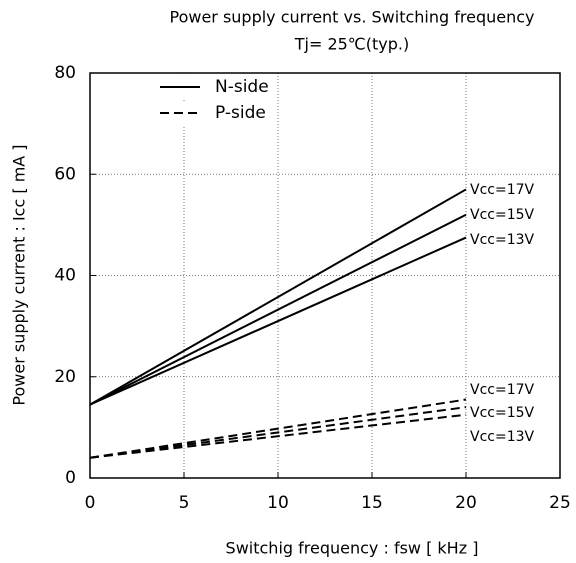  I want to click on x-tick-label: 5, so click(184, 503).